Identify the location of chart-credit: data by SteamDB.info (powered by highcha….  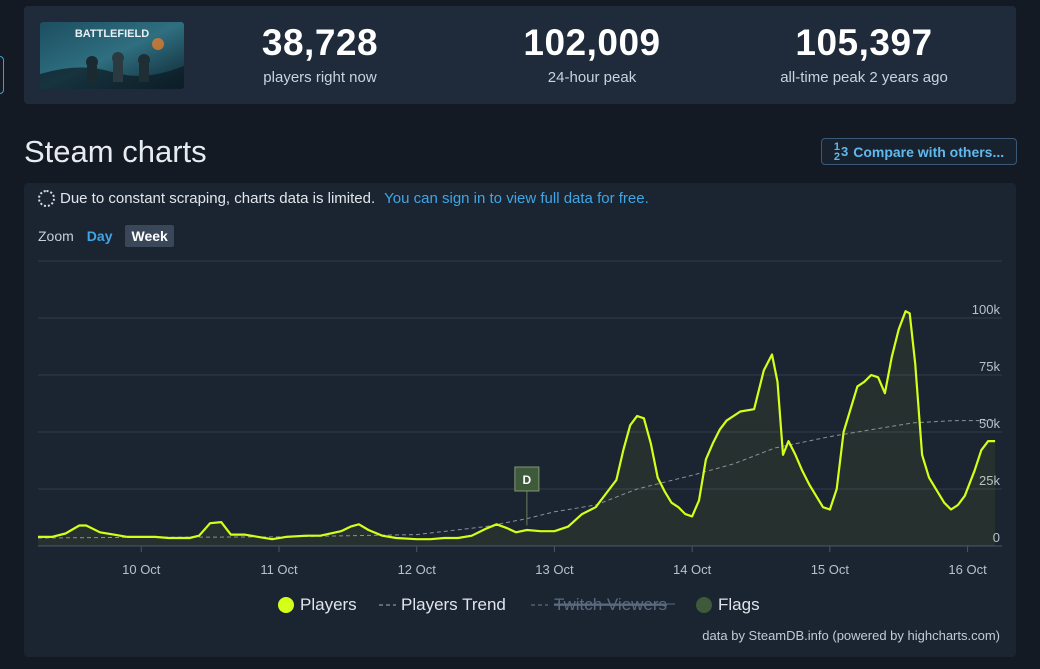
(851, 635).